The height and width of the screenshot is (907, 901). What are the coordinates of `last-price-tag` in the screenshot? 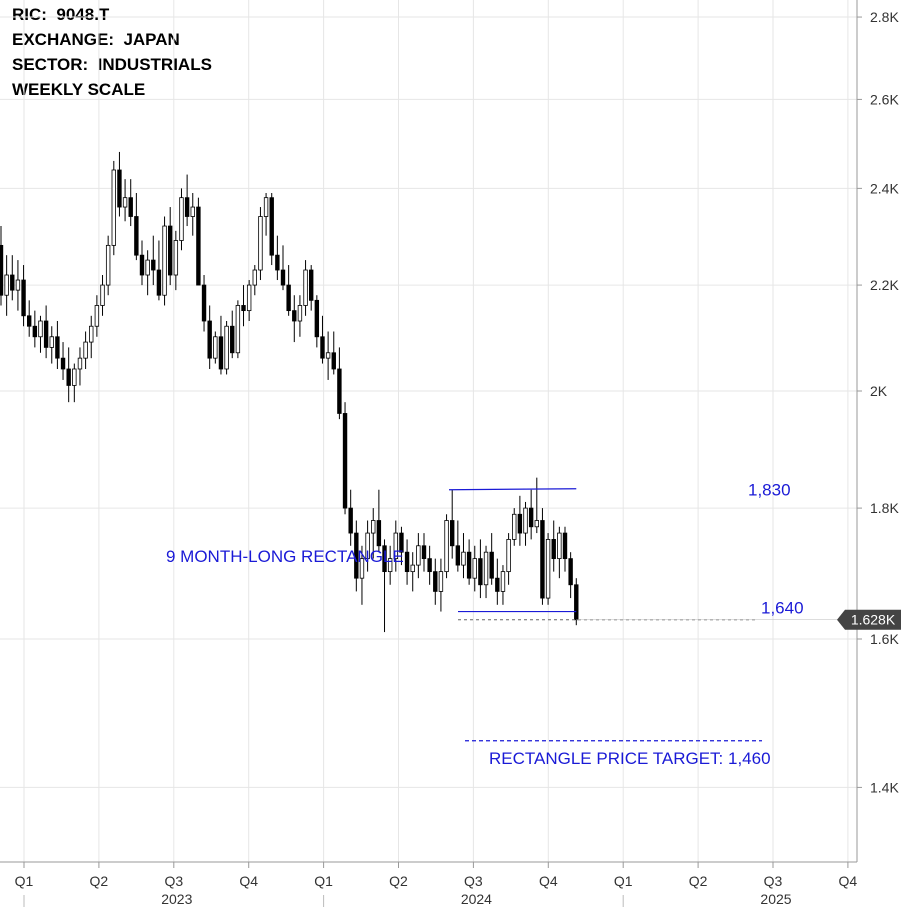 It's located at (869, 619).